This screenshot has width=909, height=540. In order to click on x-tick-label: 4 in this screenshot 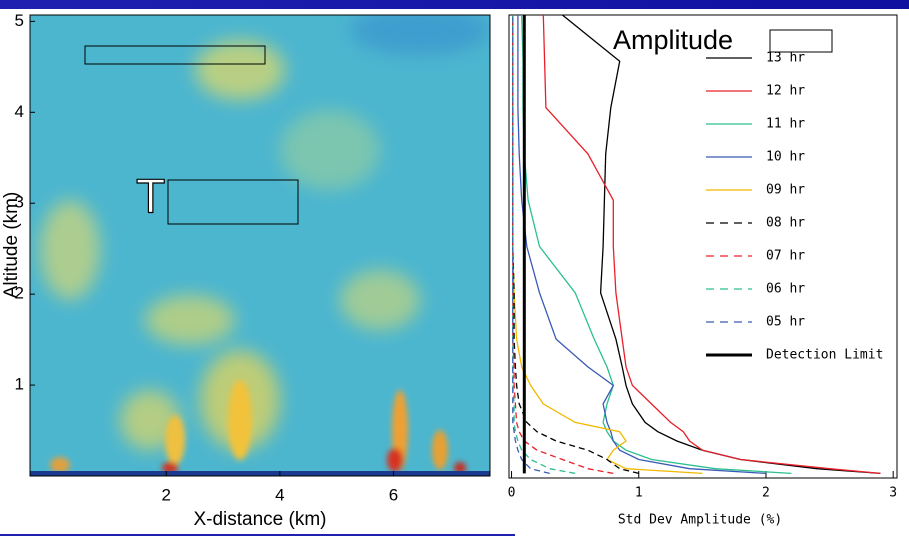, I will do `click(279, 494)`.